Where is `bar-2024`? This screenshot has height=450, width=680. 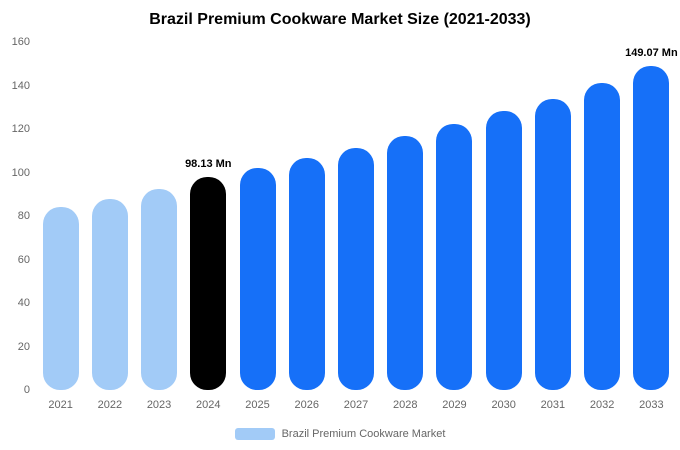
bar-2024 is located at coordinates (208, 283).